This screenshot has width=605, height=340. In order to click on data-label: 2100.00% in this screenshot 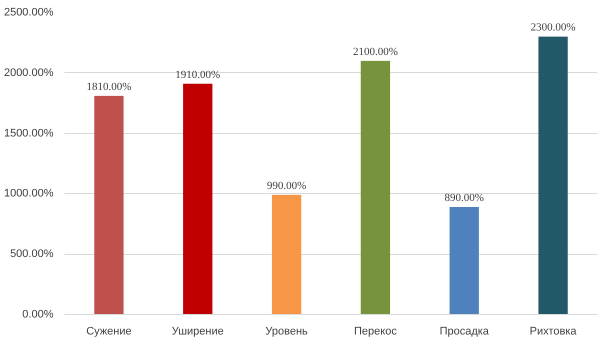, I will do `click(375, 52)`.